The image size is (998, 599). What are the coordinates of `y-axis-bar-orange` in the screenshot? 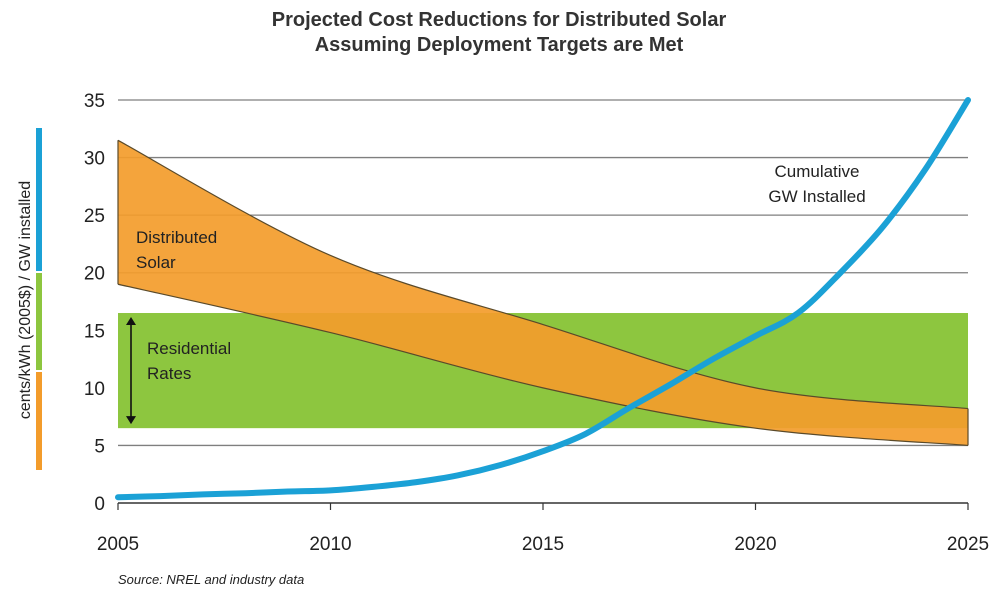 It's located at (39, 421).